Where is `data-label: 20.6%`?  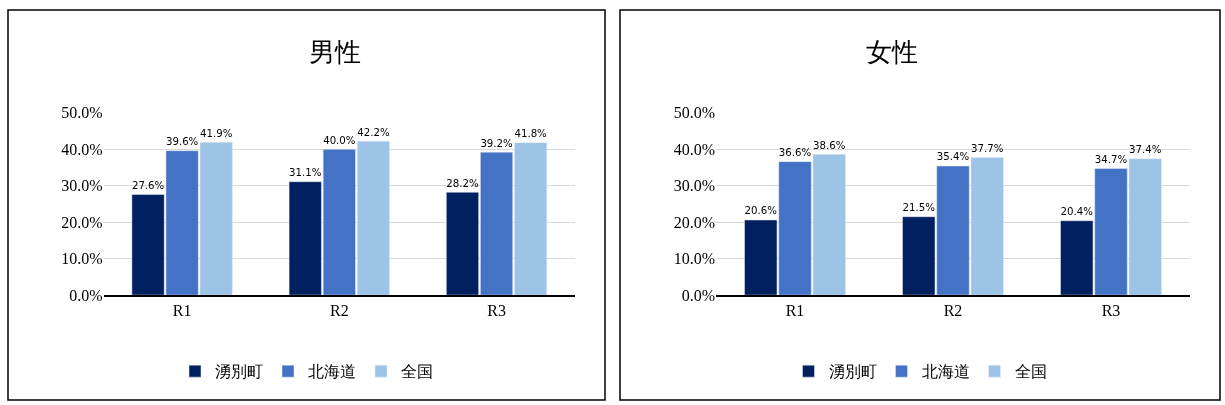 data-label: 20.6% is located at coordinates (761, 211).